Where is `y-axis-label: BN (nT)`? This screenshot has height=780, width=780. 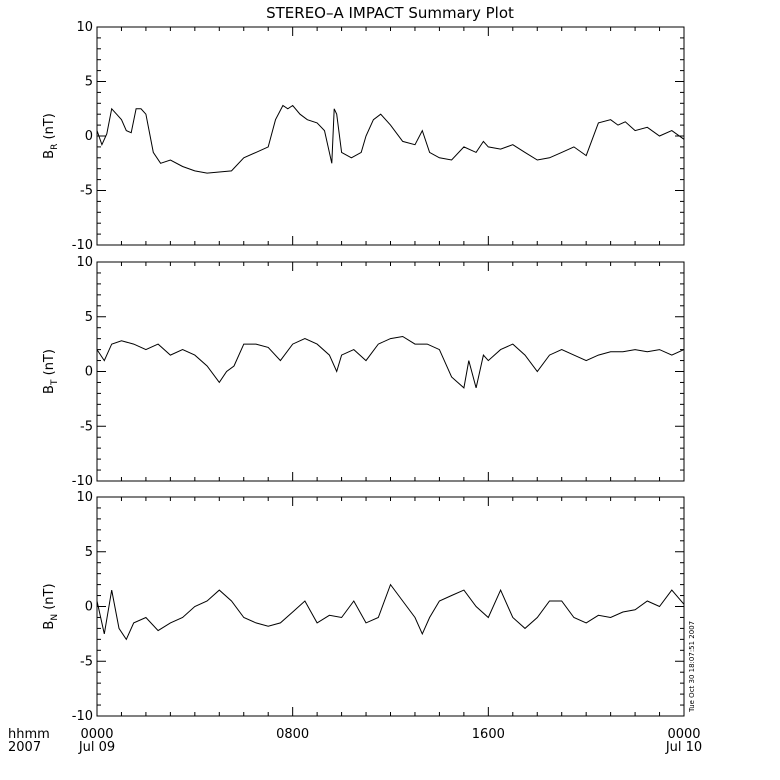 y-axis-label: BN (nT) is located at coordinates (51, 606).